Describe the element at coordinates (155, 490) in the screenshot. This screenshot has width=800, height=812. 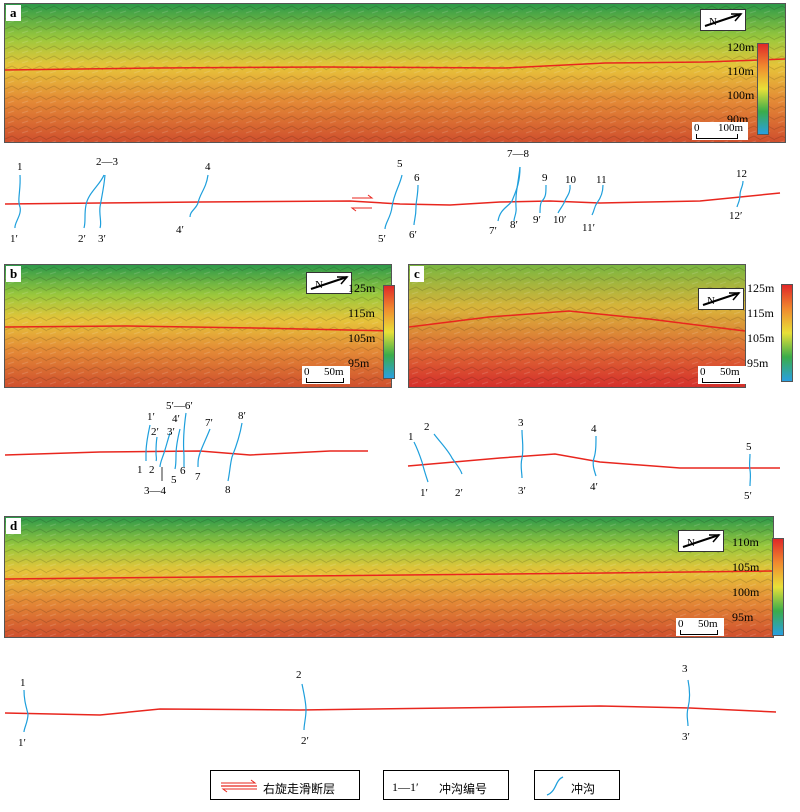
I see `gully-bottom-label: 3—4` at that location.